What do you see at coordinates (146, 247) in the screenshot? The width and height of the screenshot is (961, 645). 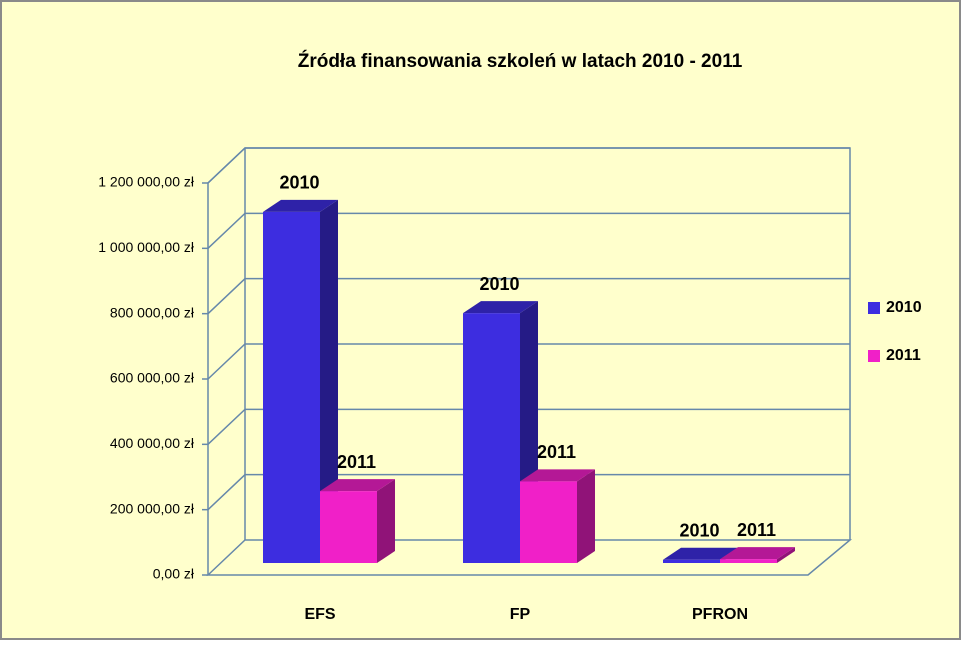 I see `y-tick-label: 1 000 000,00 zł` at bounding box center [146, 247].